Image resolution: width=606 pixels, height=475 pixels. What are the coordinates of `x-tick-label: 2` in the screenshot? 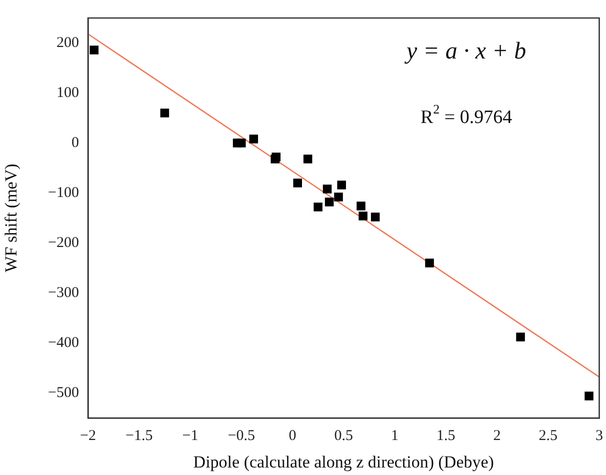 It's located at (497, 436).